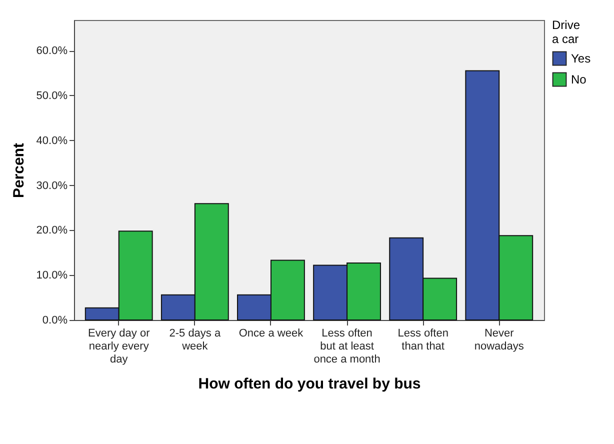 Image resolution: width=614 pixels, height=444 pixels. I want to click on y-tick-label: 10.0%, so click(52, 276).